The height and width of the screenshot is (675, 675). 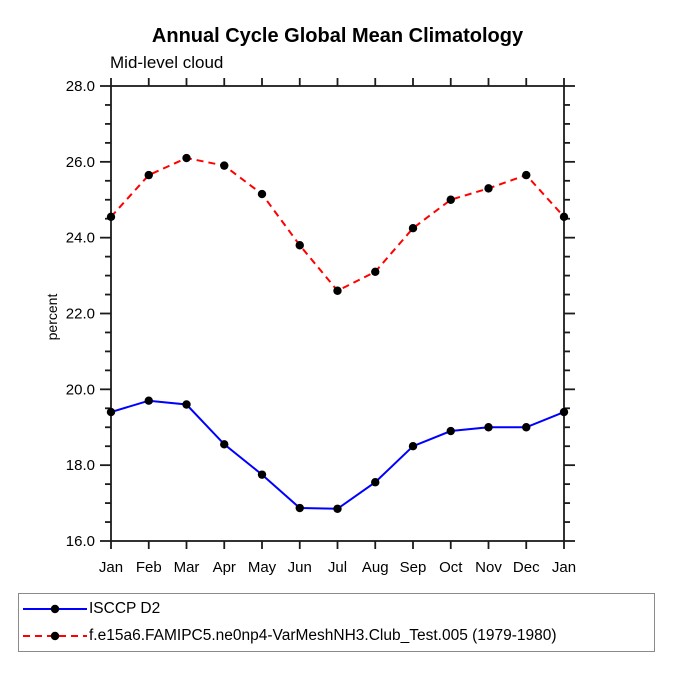 What do you see at coordinates (80, 162) in the screenshot?
I see `svg-text: 26.0` at bounding box center [80, 162].